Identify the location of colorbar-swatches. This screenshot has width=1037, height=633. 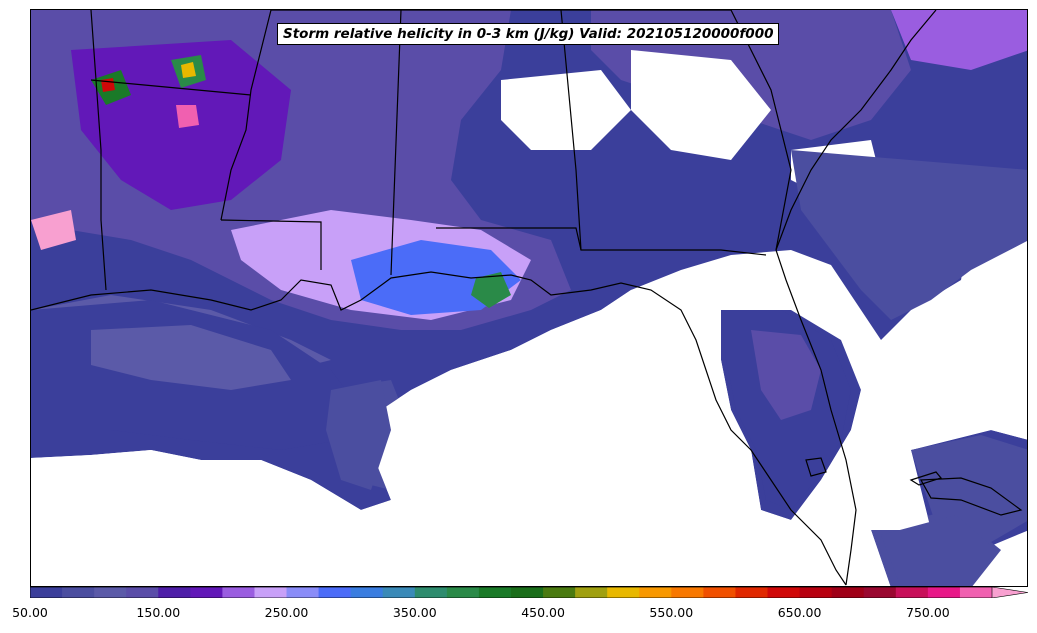
(529, 592).